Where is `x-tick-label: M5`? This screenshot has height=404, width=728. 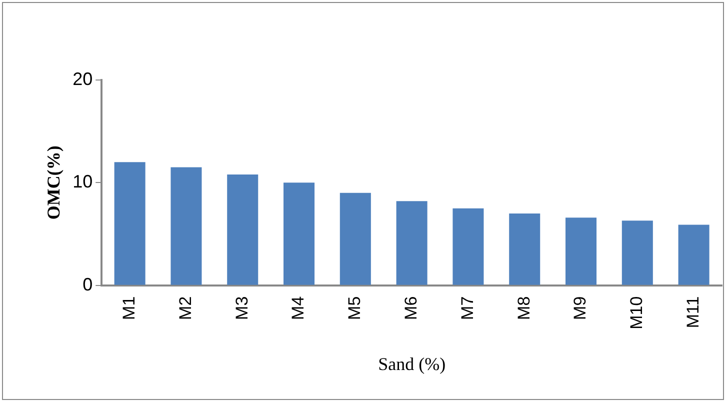
x-tick-label: M5 is located at coordinates (354, 308).